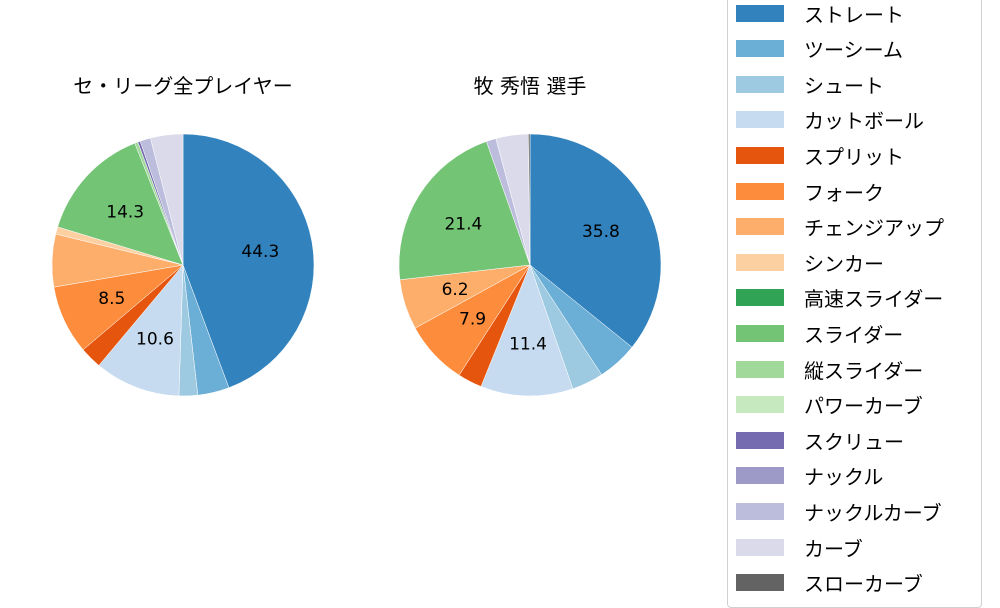 This screenshot has height=608, width=1000. Describe the element at coordinates (844, 263) in the screenshot. I see `legend-label: シンカー` at that location.